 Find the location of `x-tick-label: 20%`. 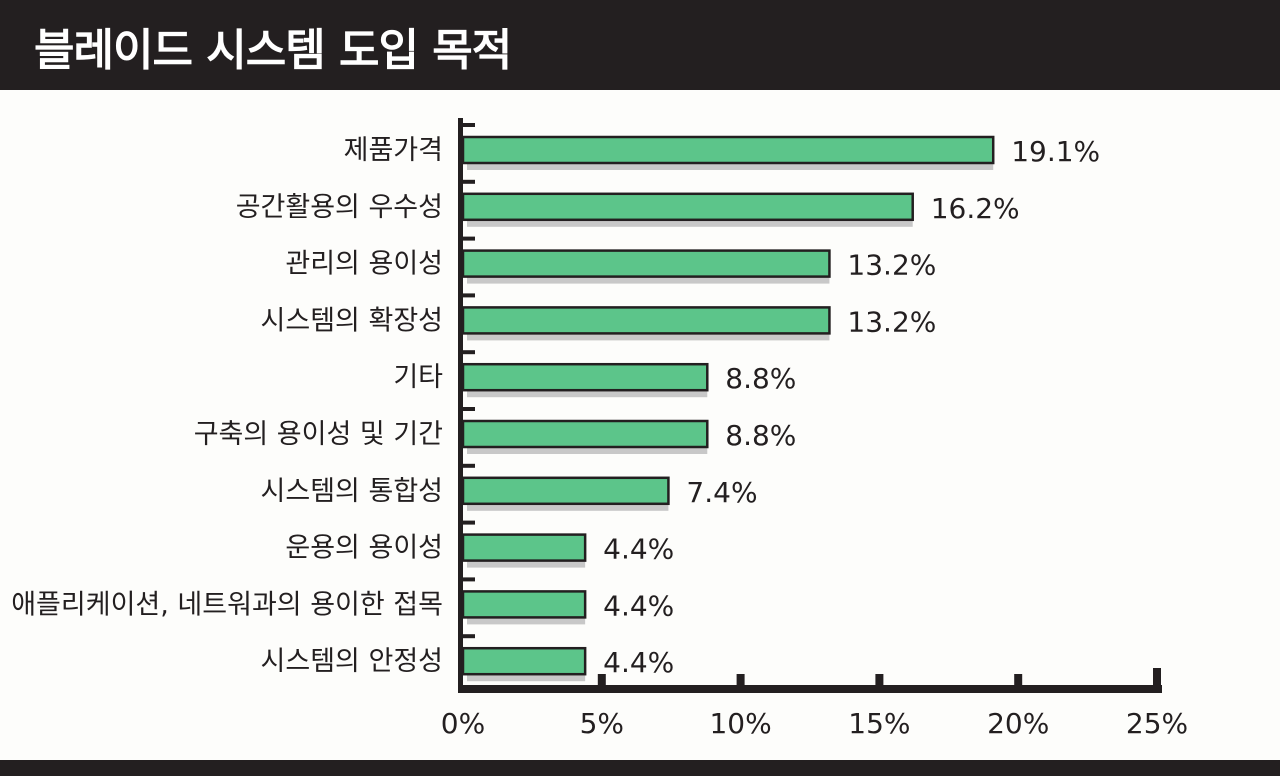

x-tick-label: 20% is located at coordinates (1018, 723).